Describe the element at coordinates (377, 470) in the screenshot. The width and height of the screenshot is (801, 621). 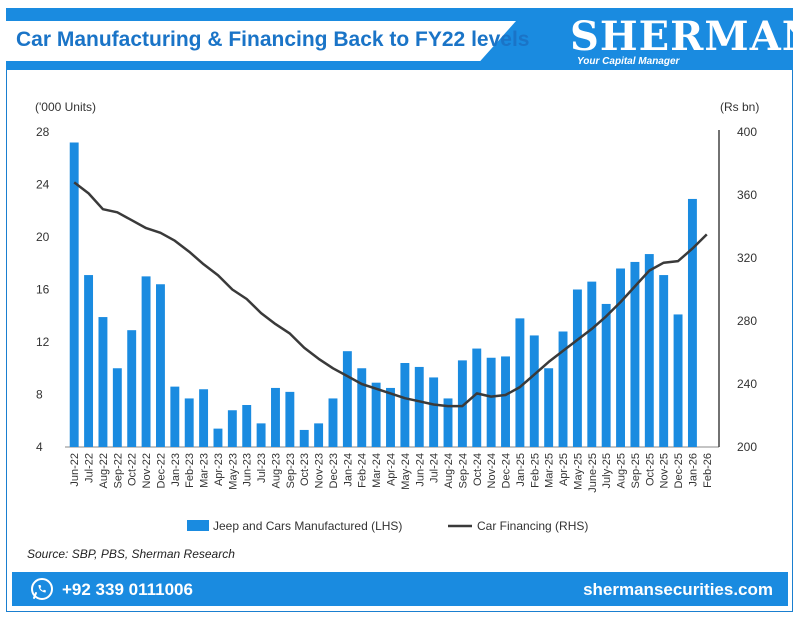
I see `x-tick-label: Mar-24` at that location.